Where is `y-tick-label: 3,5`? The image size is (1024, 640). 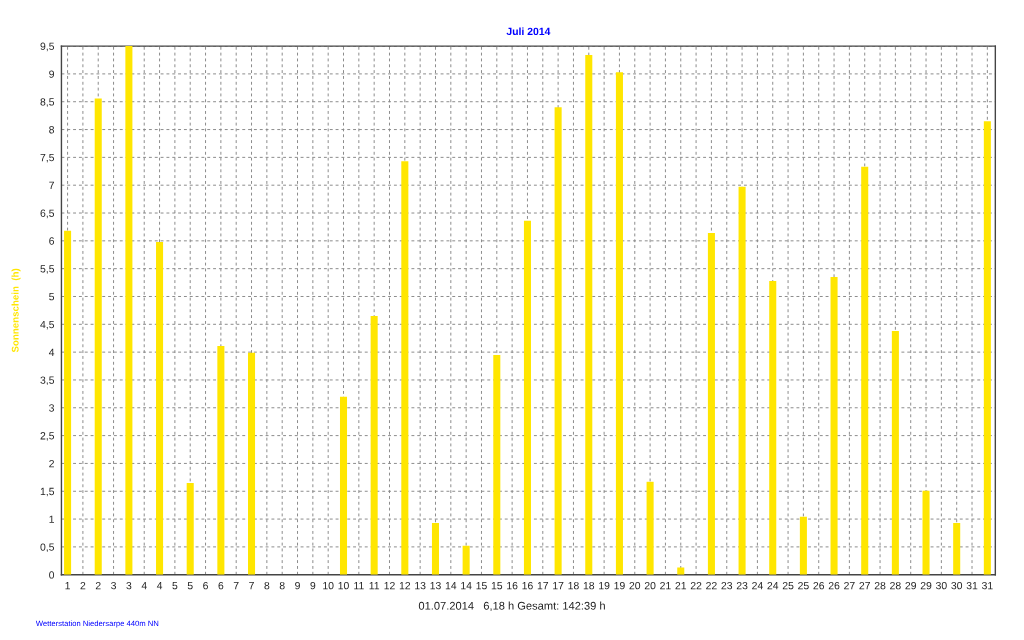 y-tick-label: 3,5 is located at coordinates (47, 381).